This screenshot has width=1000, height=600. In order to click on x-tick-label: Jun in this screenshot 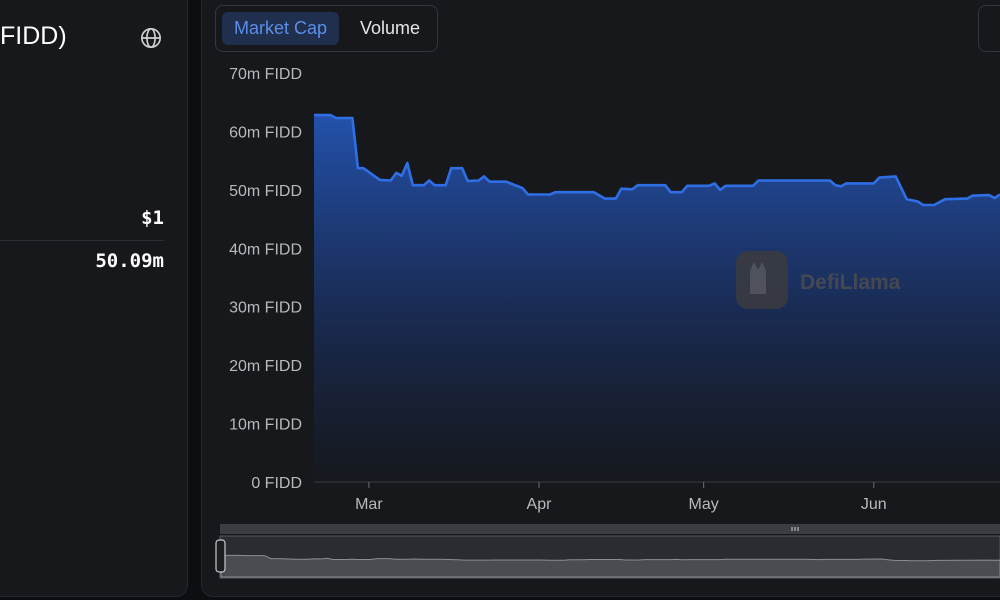, I will do `click(874, 504)`.